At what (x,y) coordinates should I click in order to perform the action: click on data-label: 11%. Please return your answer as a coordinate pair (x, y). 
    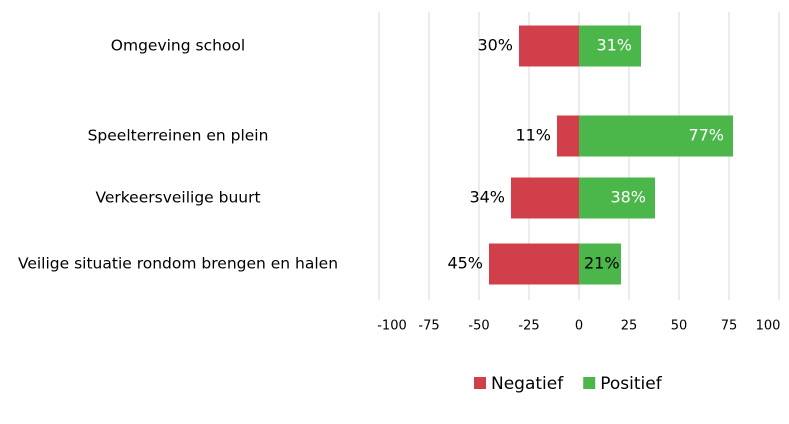
    Looking at the image, I should click on (533, 135).